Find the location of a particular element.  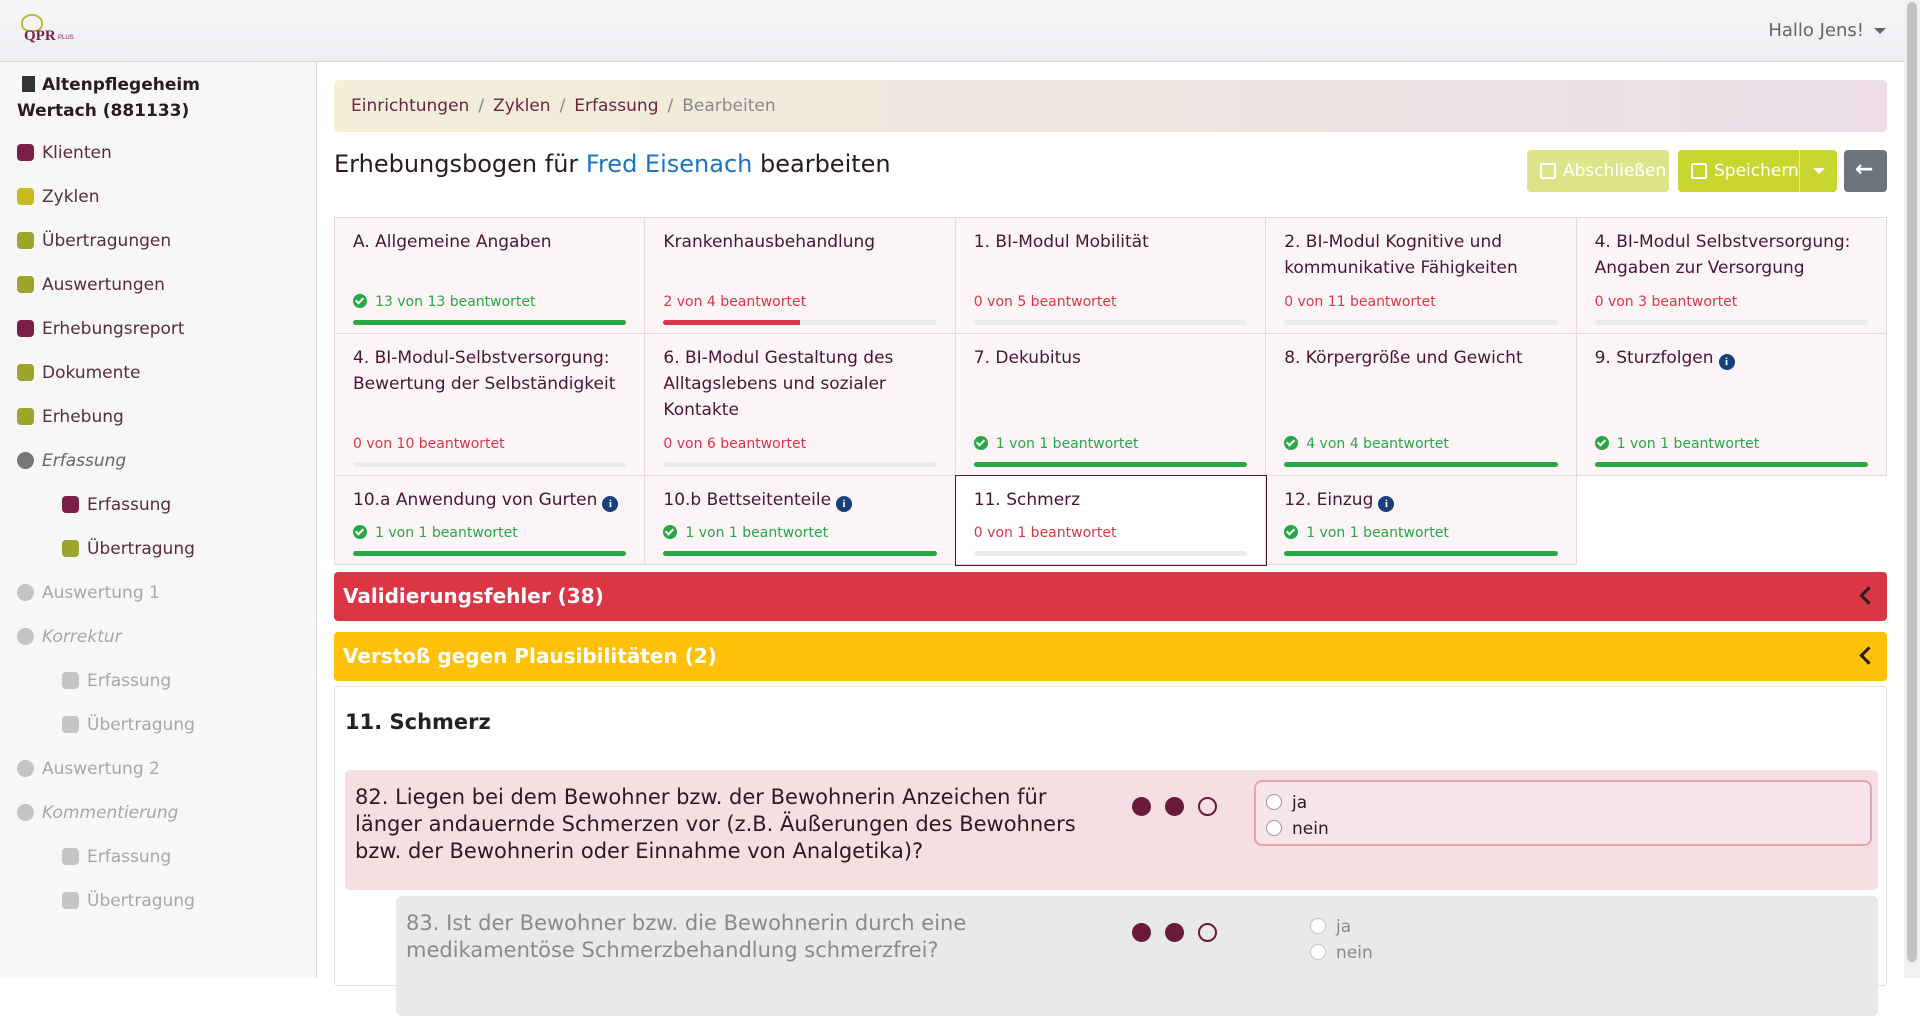

status-text: 1 von 1 beantwortet is located at coordinates (1688, 444).